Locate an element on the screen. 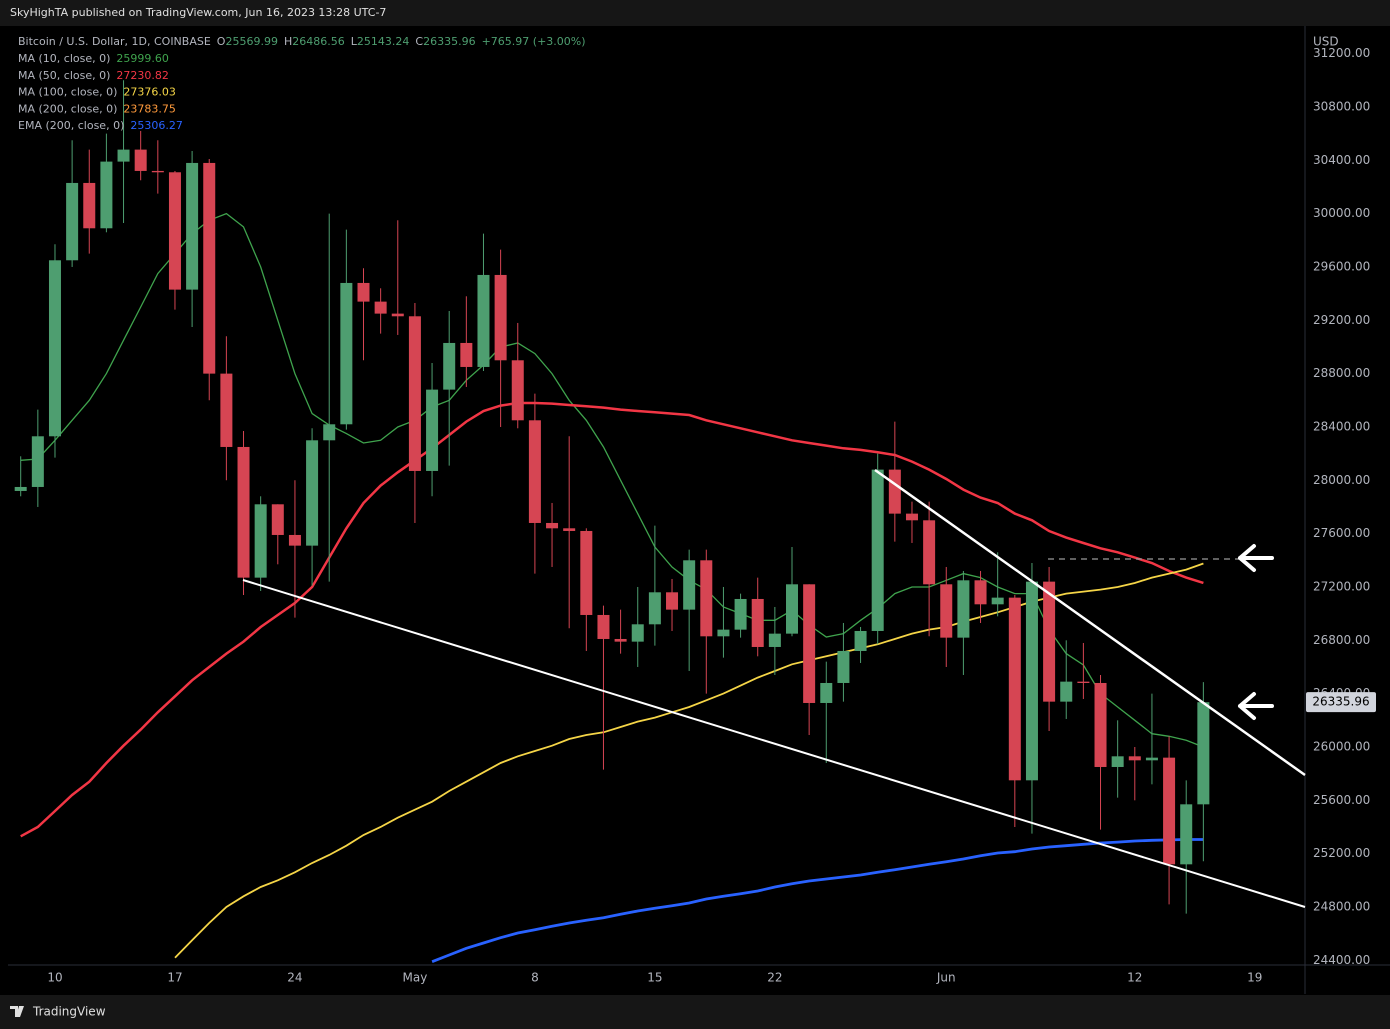 The height and width of the screenshot is (1029, 1390). y-tick-label: 28000.00 is located at coordinates (1341, 480).